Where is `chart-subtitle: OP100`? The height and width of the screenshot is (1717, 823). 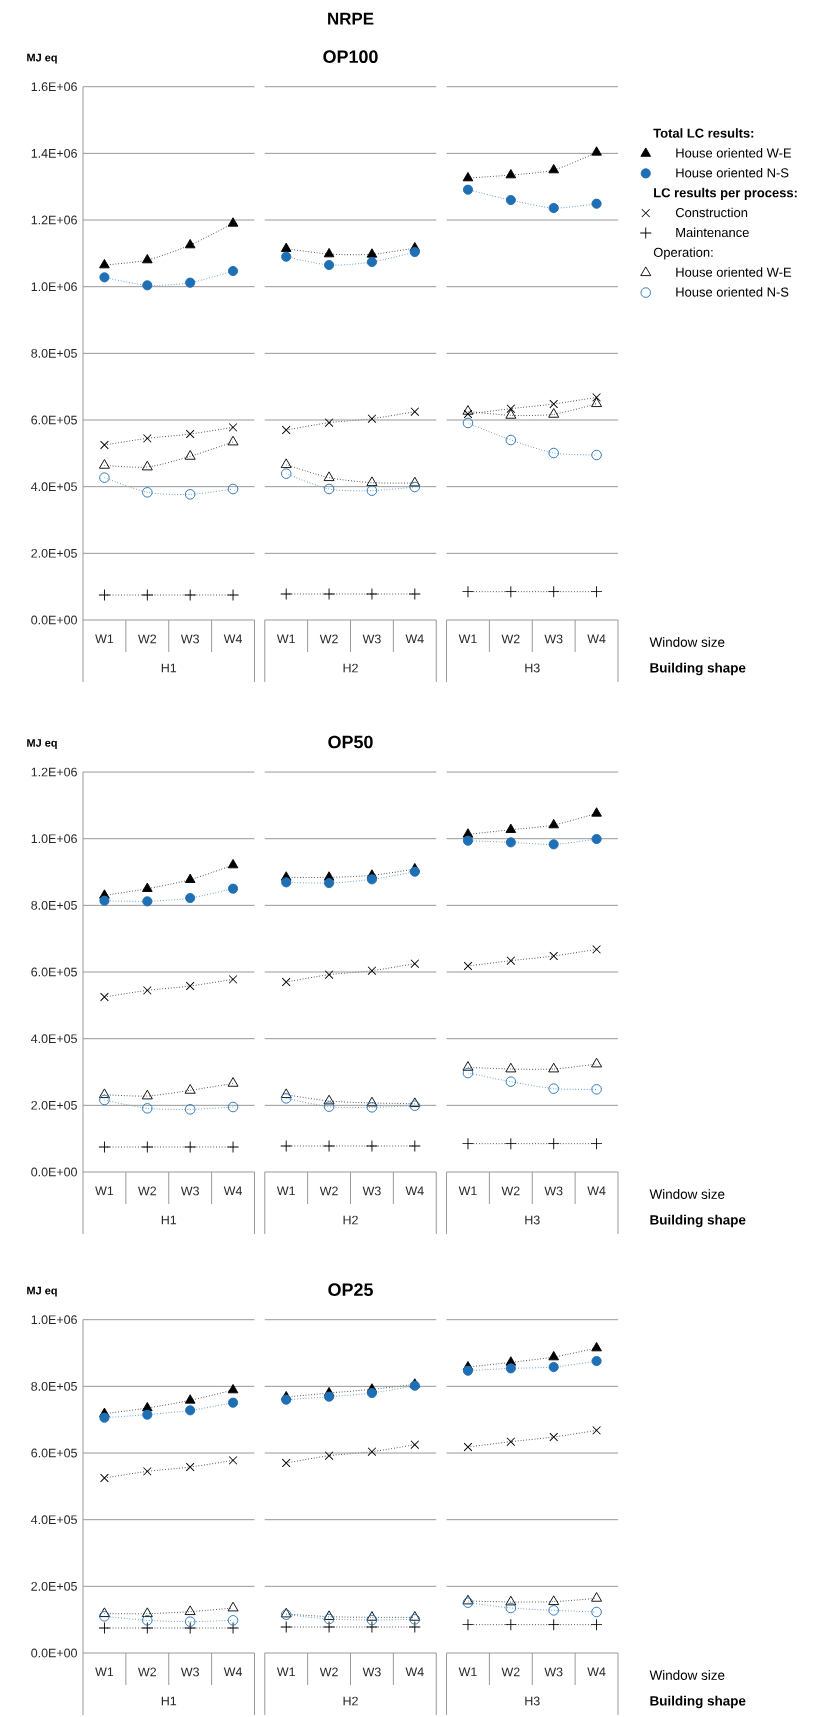 chart-subtitle: OP100 is located at coordinates (350, 57).